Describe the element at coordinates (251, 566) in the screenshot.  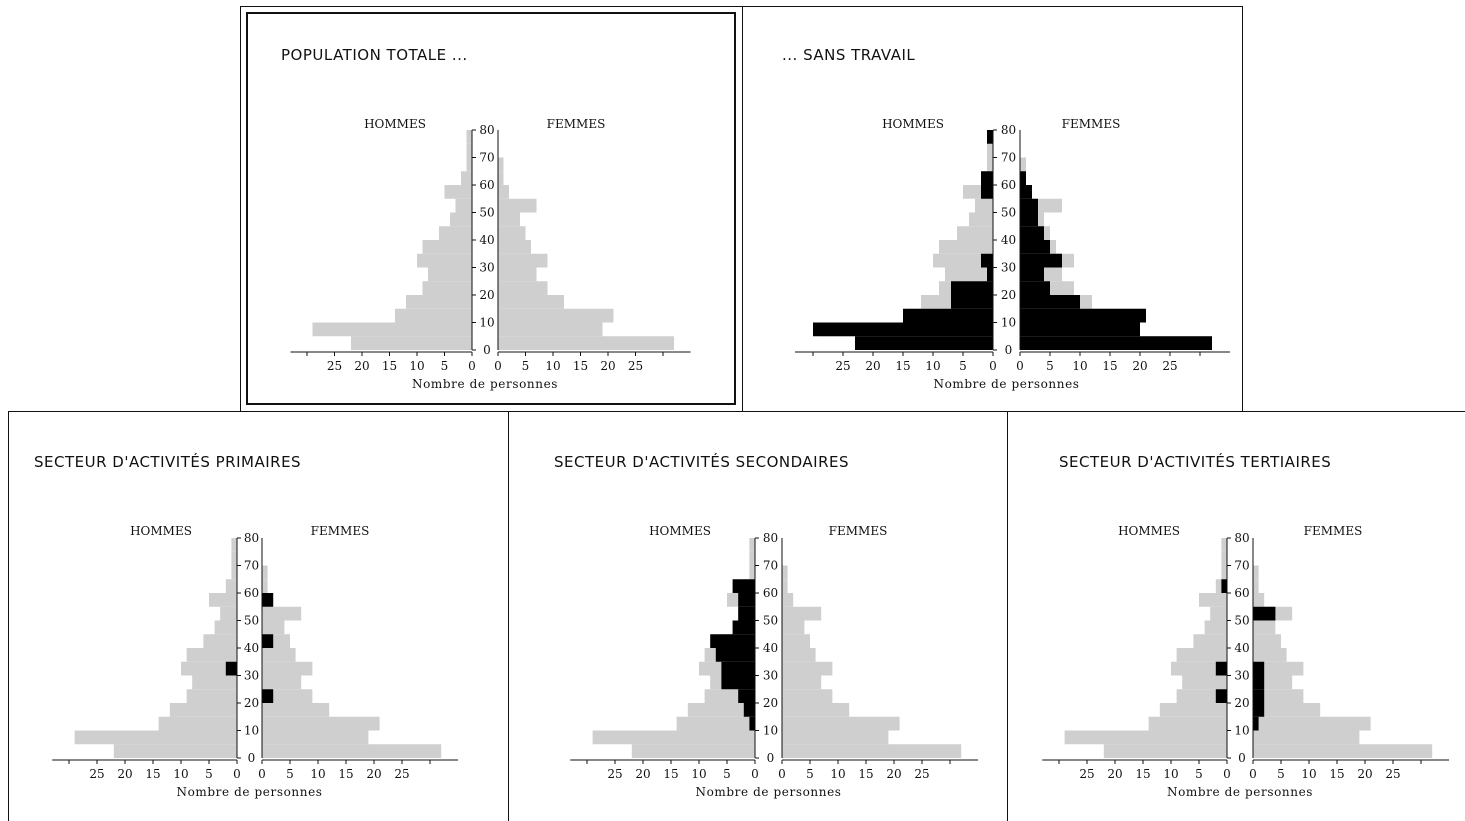
I see `age-tick-label: 70` at that location.